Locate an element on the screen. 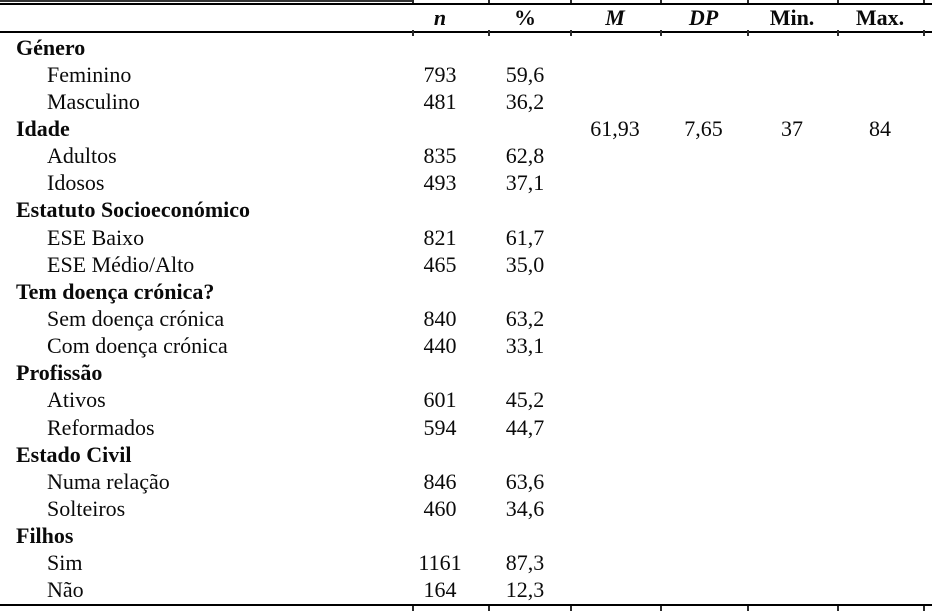  row-label: Idosos is located at coordinates (76, 183).